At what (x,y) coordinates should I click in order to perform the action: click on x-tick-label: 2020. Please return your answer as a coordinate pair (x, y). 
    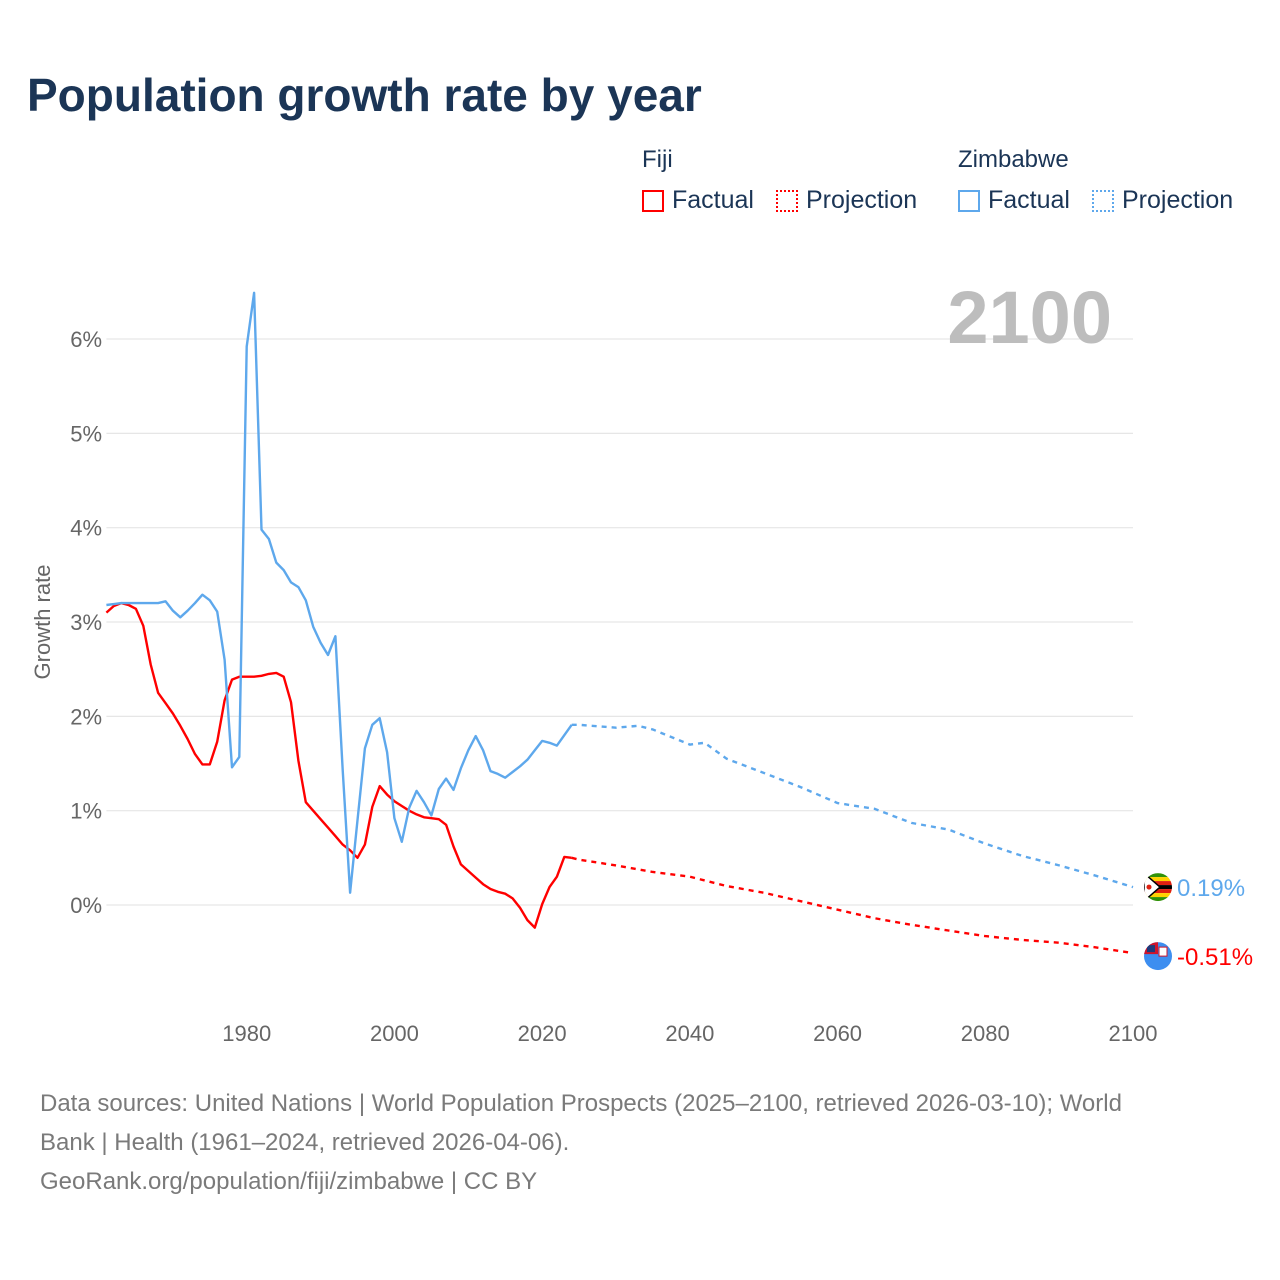
    Looking at the image, I should click on (542, 1033).